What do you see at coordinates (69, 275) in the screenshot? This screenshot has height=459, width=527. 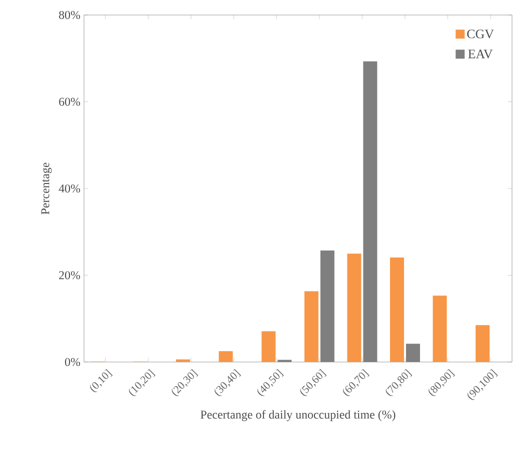 I see `y-tick-label: 20%` at bounding box center [69, 275].